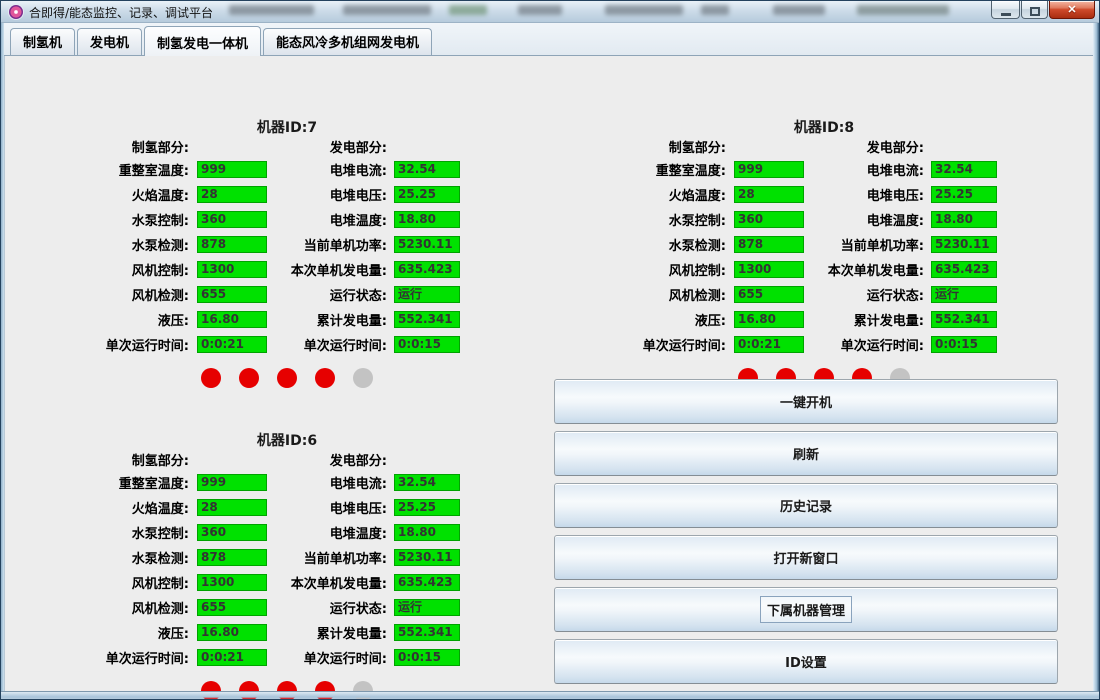 This screenshot has height=700, width=1100. I want to click on data-row: 风机控制: 1300, so click(164, 269).